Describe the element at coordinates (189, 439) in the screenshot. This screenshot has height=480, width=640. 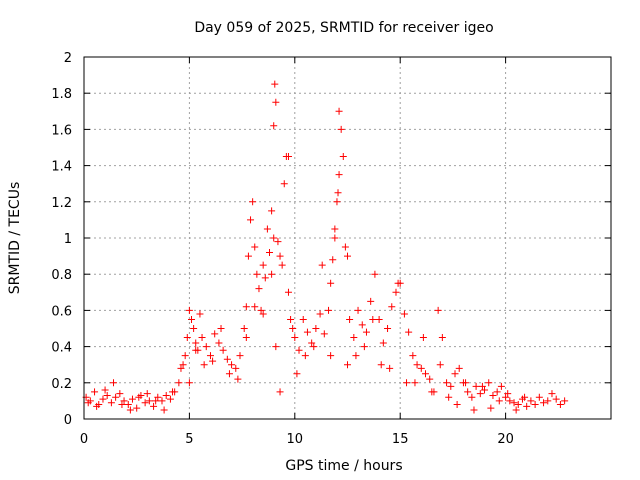
I see `x-tick-label: 5` at that location.